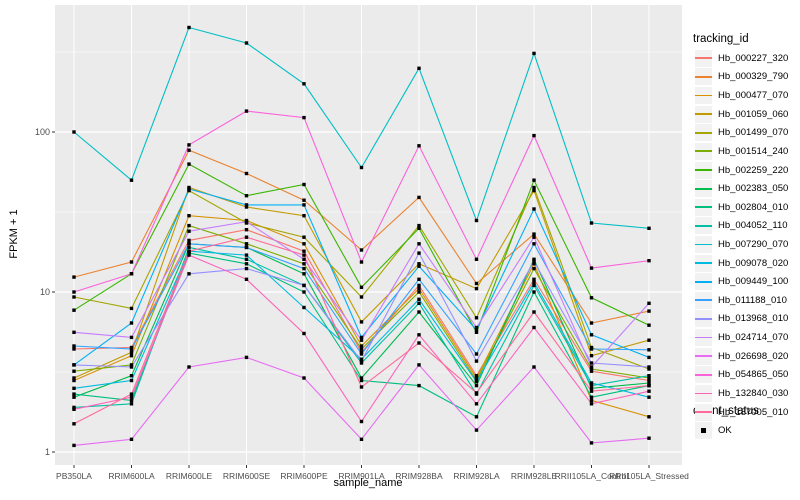 This screenshot has width=800, height=500. I want to click on legend-label: Hb_024714_070, so click(753, 338).